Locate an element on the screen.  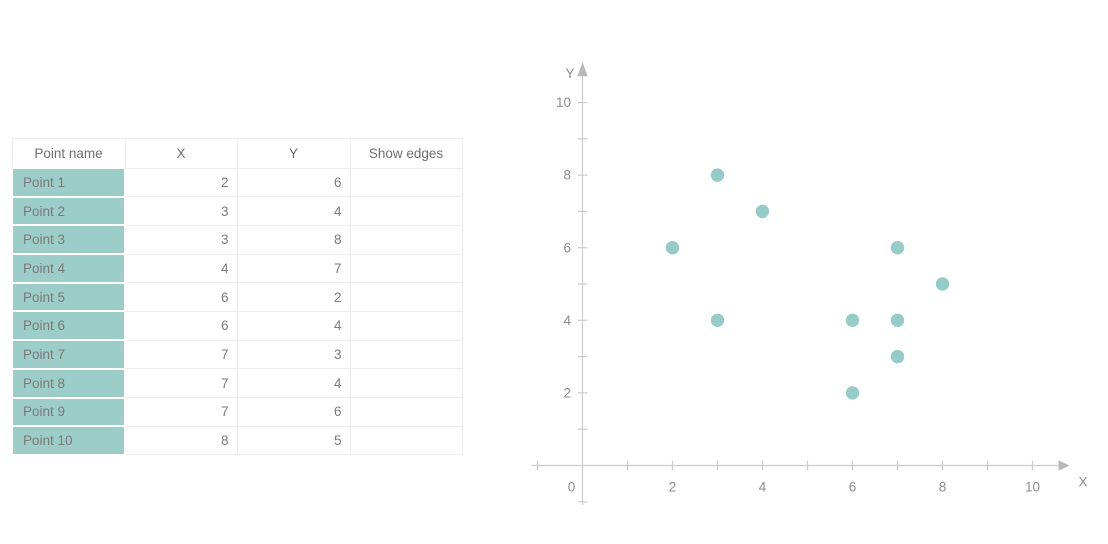
x-value-cell: 2 is located at coordinates (181, 182).